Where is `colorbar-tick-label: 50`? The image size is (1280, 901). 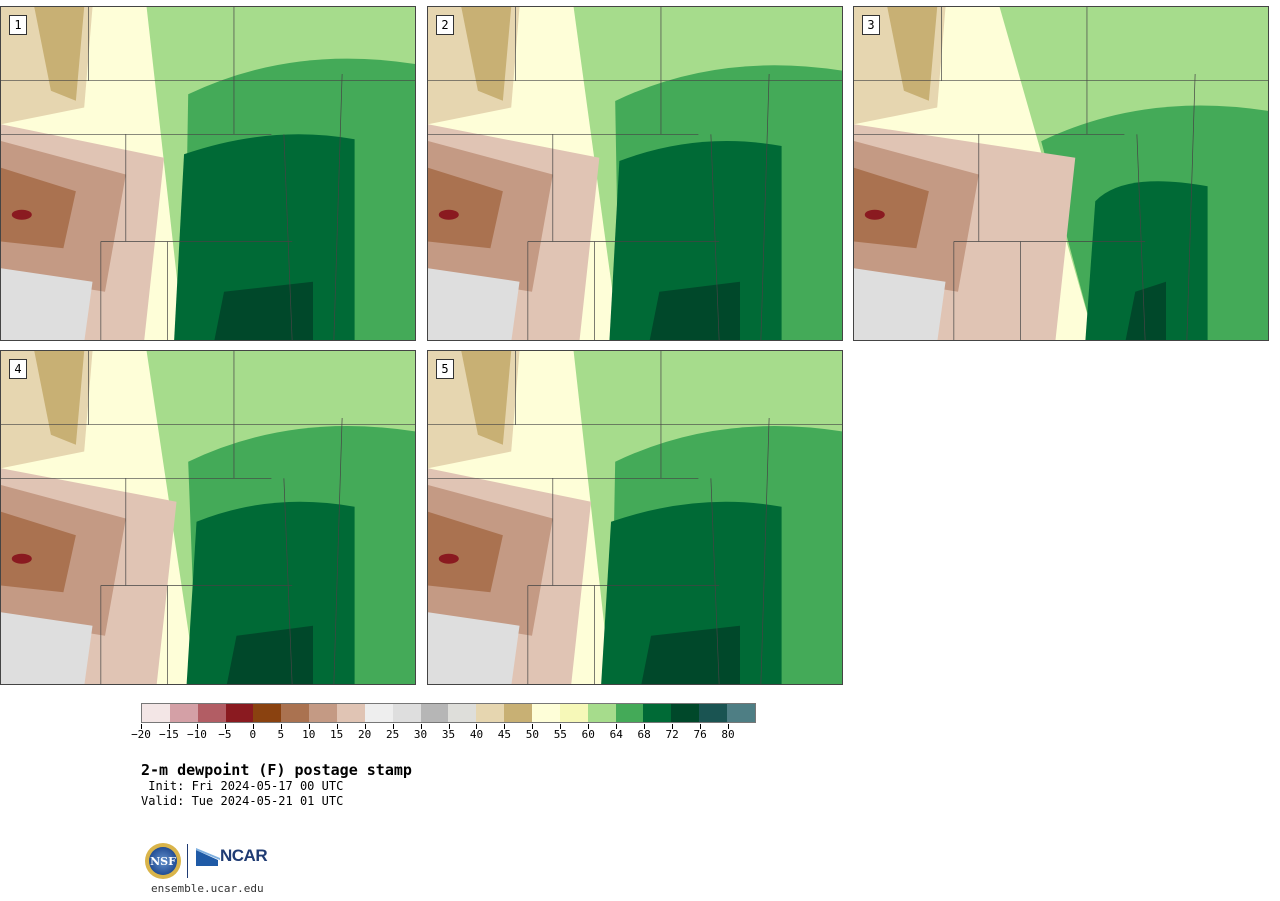 colorbar-tick-label: 50 is located at coordinates (532, 734).